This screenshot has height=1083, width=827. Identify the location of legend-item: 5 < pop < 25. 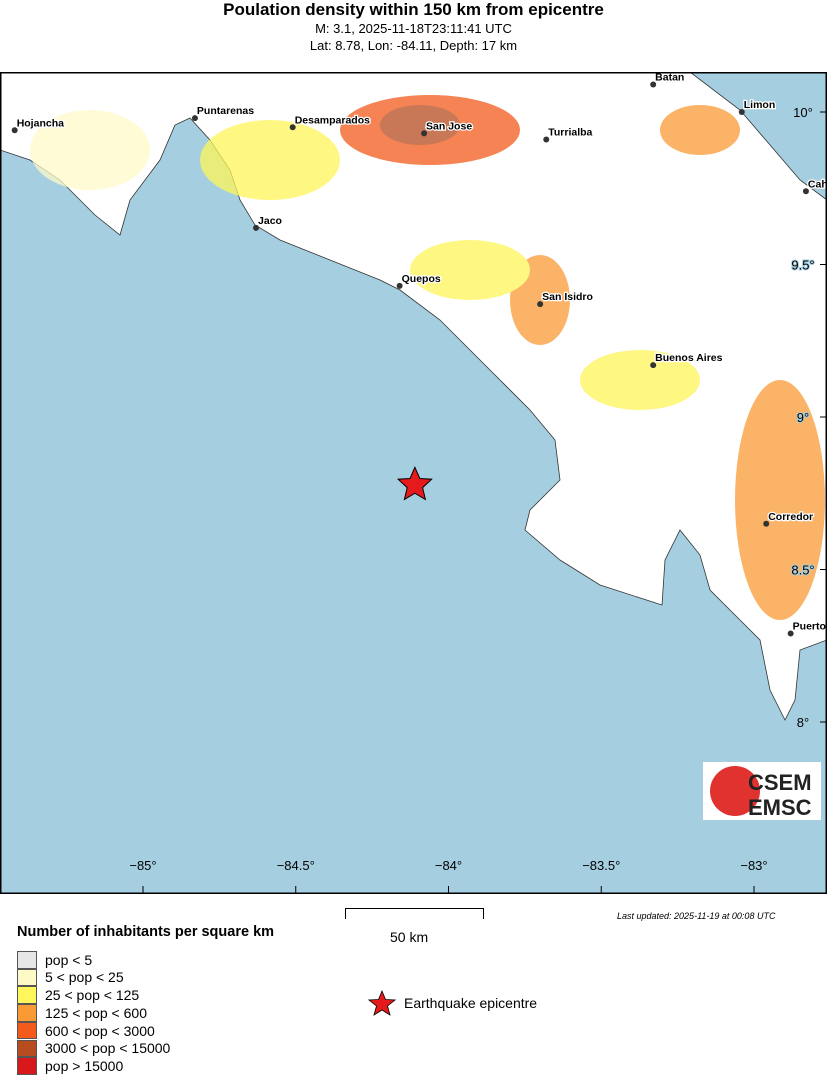
(70, 977).